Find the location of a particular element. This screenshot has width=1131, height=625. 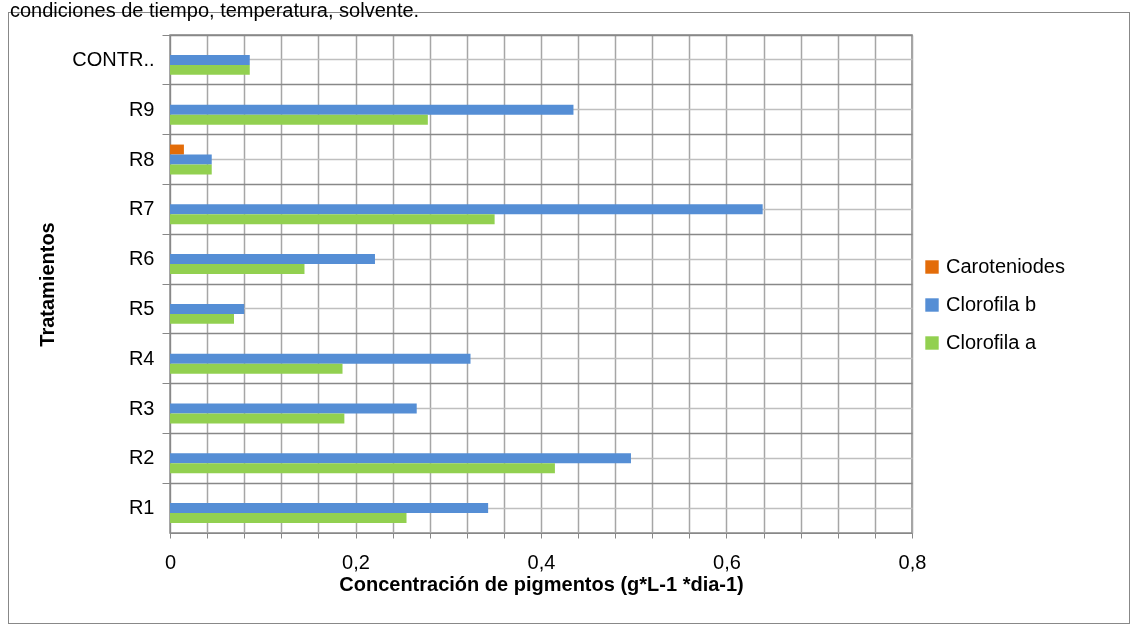

x-tick-label: 0 is located at coordinates (170, 561).